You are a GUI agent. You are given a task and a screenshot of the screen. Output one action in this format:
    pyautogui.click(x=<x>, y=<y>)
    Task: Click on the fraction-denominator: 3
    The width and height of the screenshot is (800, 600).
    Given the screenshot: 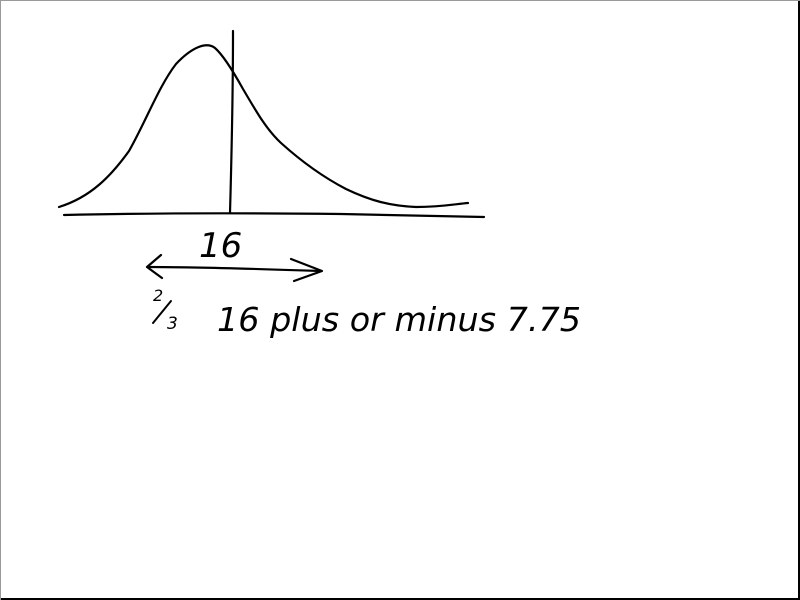 What is the action you would take?
    pyautogui.click(x=172, y=324)
    